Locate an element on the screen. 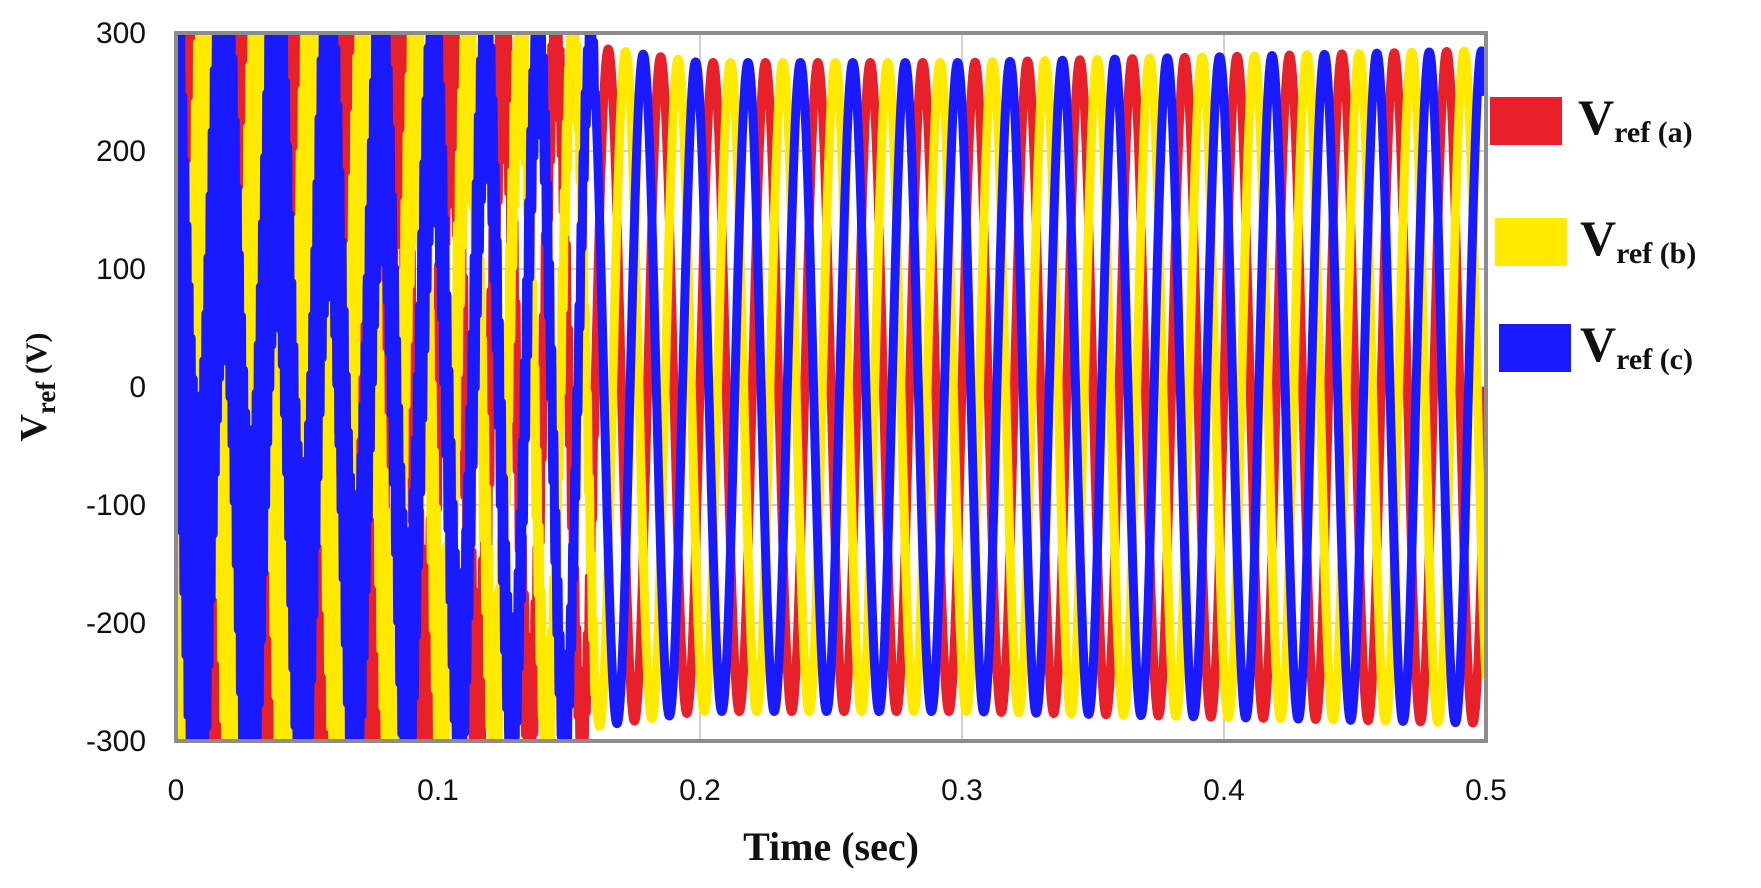 The width and height of the screenshot is (1761, 888). legend-label-b-main: V is located at coordinates (1598, 238).